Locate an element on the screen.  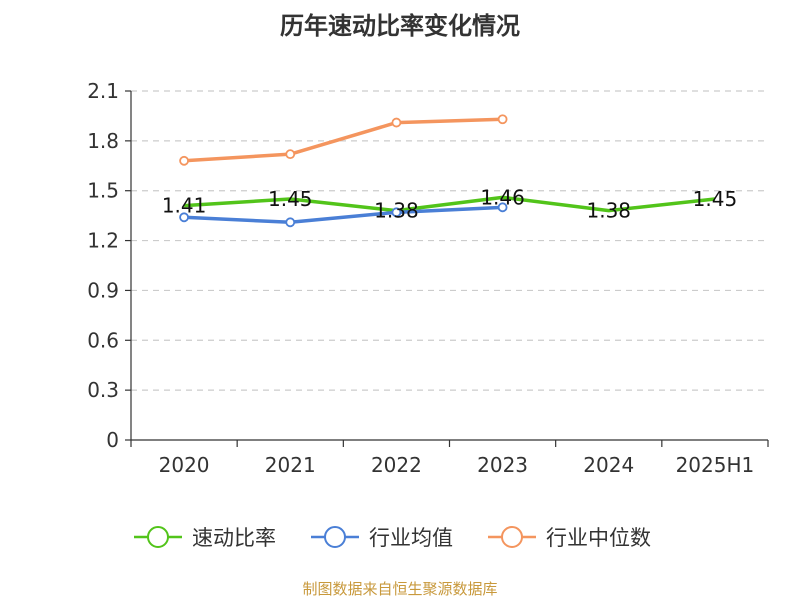
legend: 速动比率 行业均值 行业中位数 is located at coordinates (392, 538).